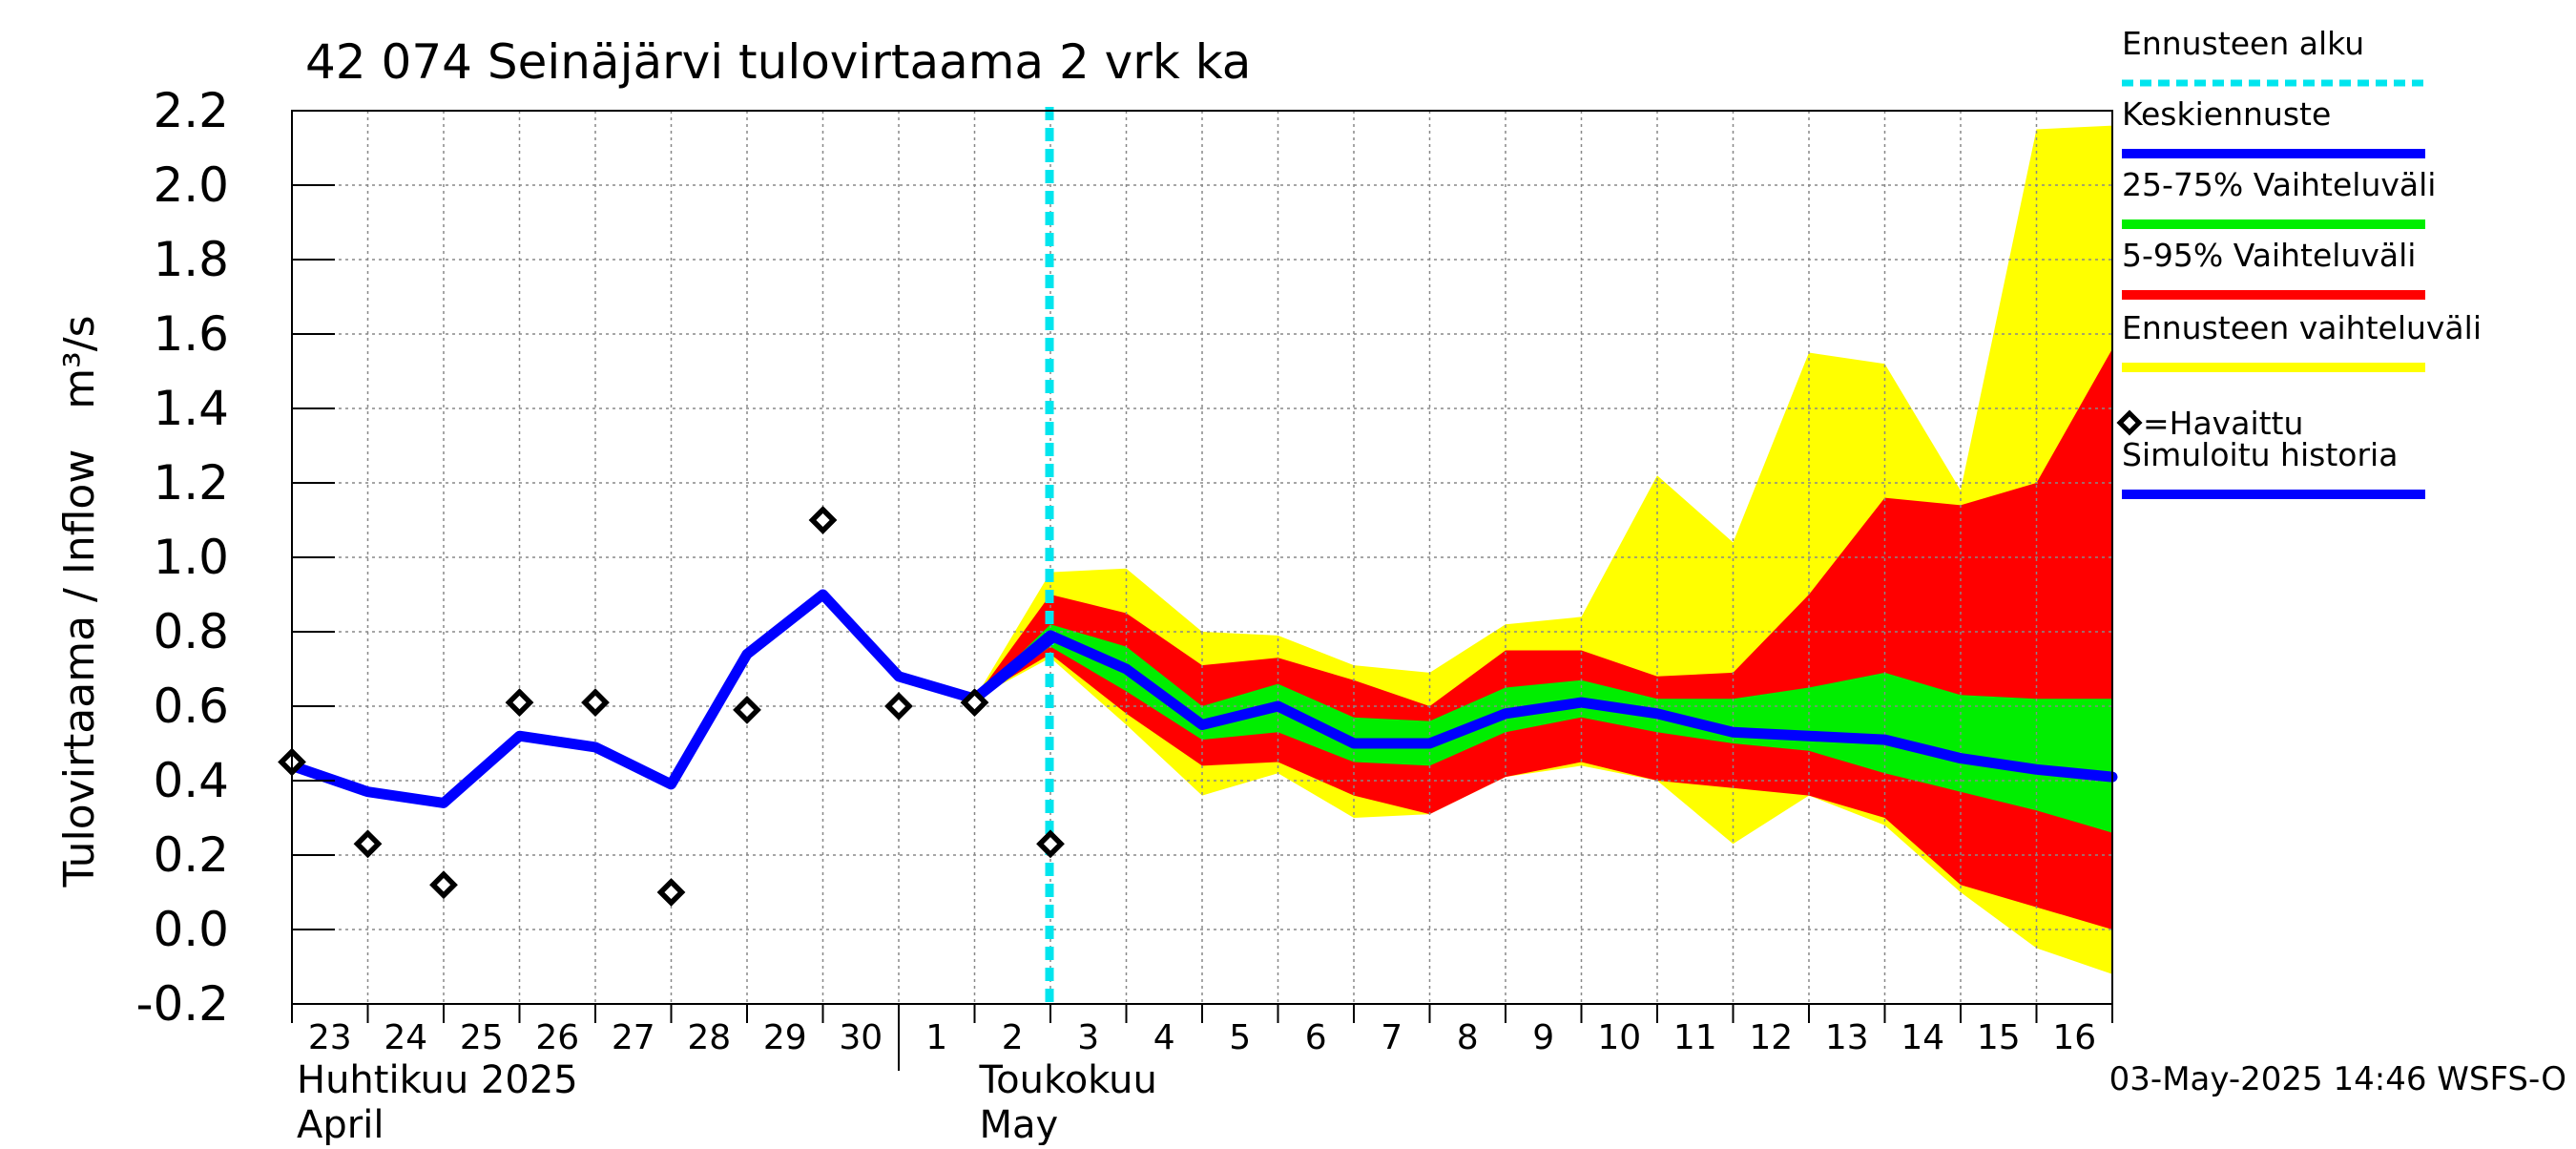 The width and height of the screenshot is (2576, 1149). What do you see at coordinates (936, 1037) in the screenshot?
I see `x-tick-label: 1` at bounding box center [936, 1037].